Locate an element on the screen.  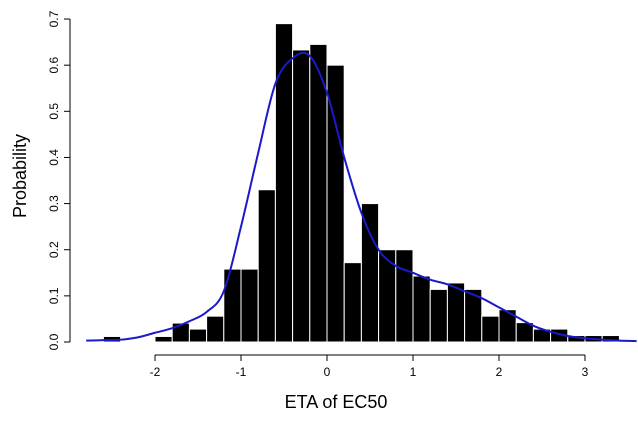
x-axis-label: ETA of EC50 is located at coordinates (336, 402).